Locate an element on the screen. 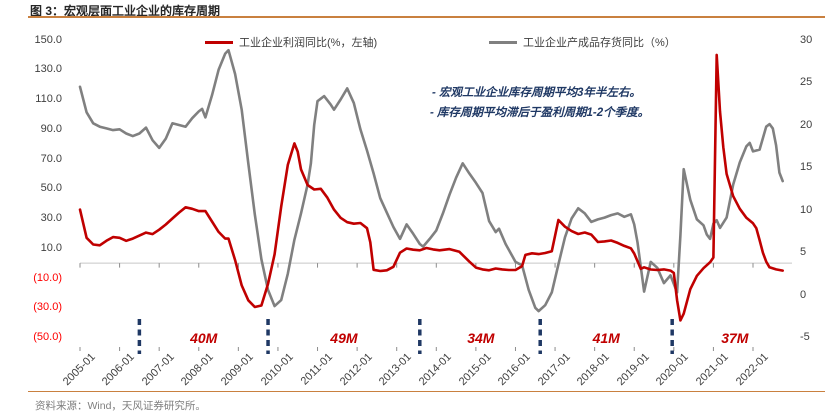  right-axis-tick: 5 is located at coordinates (803, 252).